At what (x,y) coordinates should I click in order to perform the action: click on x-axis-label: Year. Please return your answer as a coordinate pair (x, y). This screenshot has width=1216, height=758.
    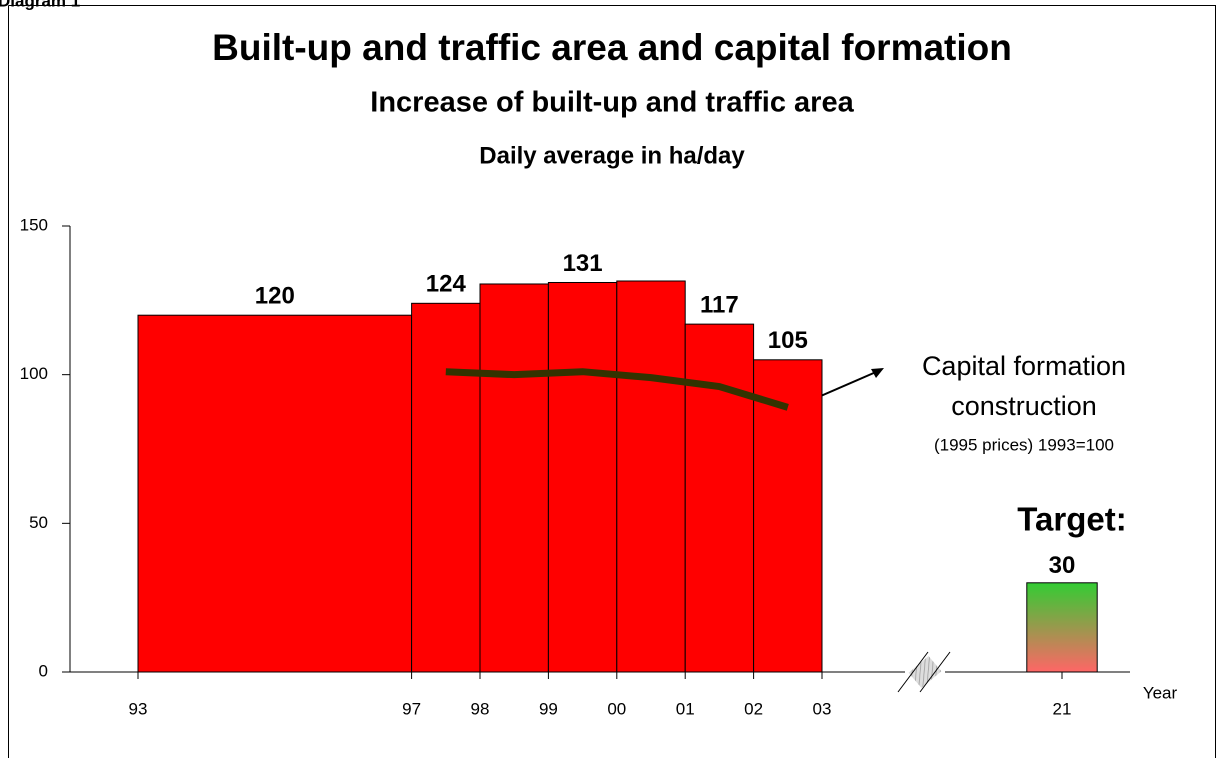
    Looking at the image, I should click on (1160, 692).